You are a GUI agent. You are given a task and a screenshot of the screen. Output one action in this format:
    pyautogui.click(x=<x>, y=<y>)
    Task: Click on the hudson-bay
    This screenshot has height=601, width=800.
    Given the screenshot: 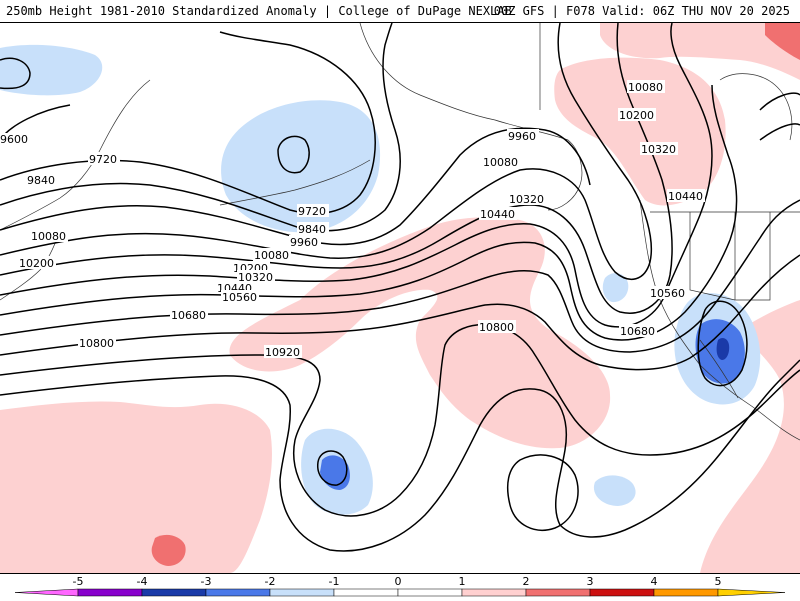 What is the action you would take?
    pyautogui.click(x=756, y=107)
    